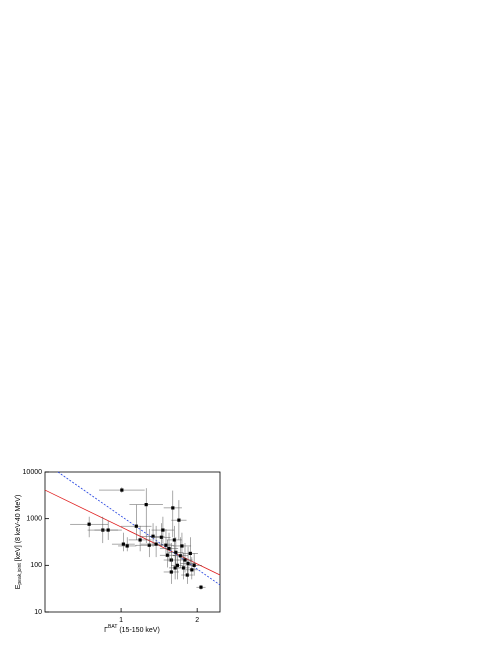 This screenshot has height=649, width=501. Describe the element at coordinates (34, 519) in the screenshot. I see `y-tick-label: 1000` at that location.